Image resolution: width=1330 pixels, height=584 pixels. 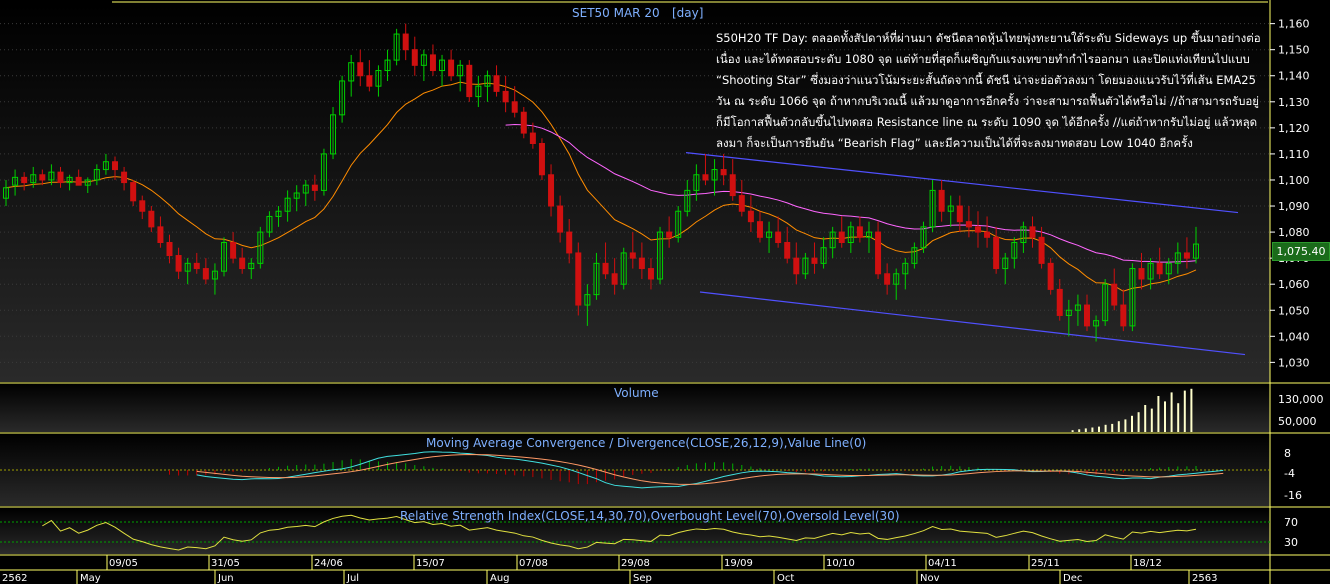 I want to click on support-line, so click(x=972, y=323).